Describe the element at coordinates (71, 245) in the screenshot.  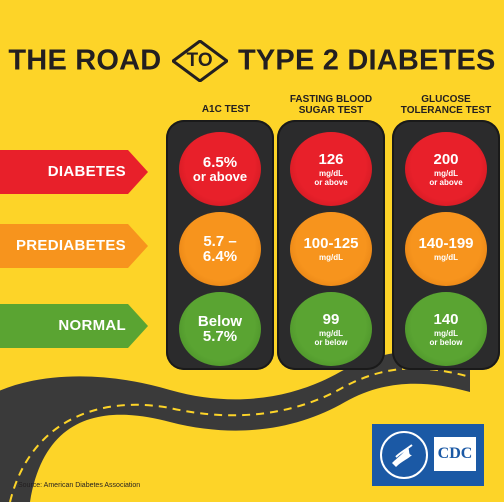
I see `label-prediabetes: PREDIABETES` at that location.